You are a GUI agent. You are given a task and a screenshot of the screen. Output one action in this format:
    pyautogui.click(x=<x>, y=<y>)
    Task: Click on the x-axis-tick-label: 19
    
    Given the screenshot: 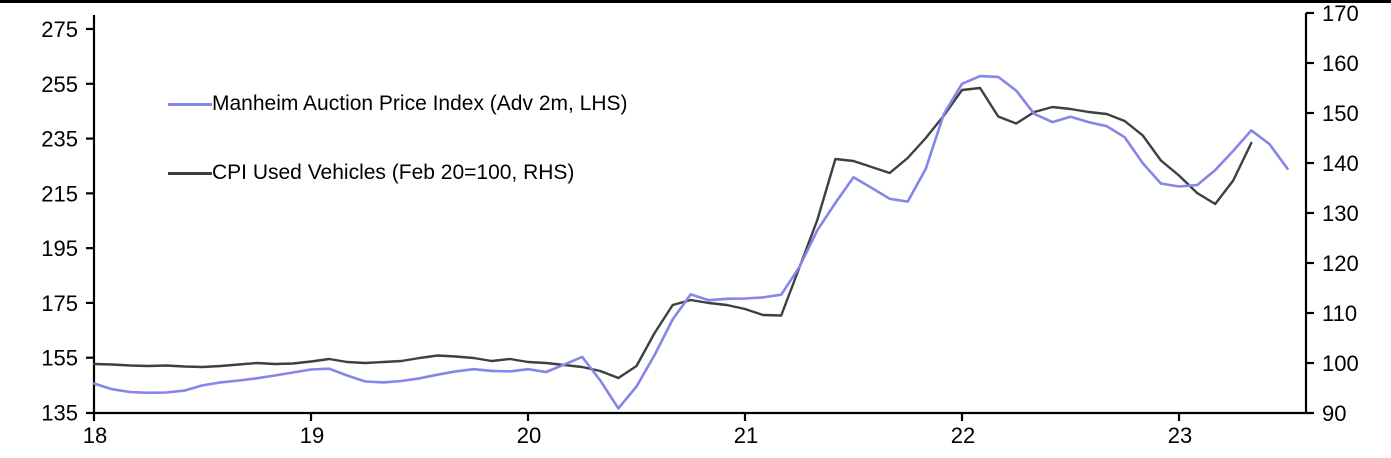 What is the action you would take?
    pyautogui.click(x=312, y=435)
    